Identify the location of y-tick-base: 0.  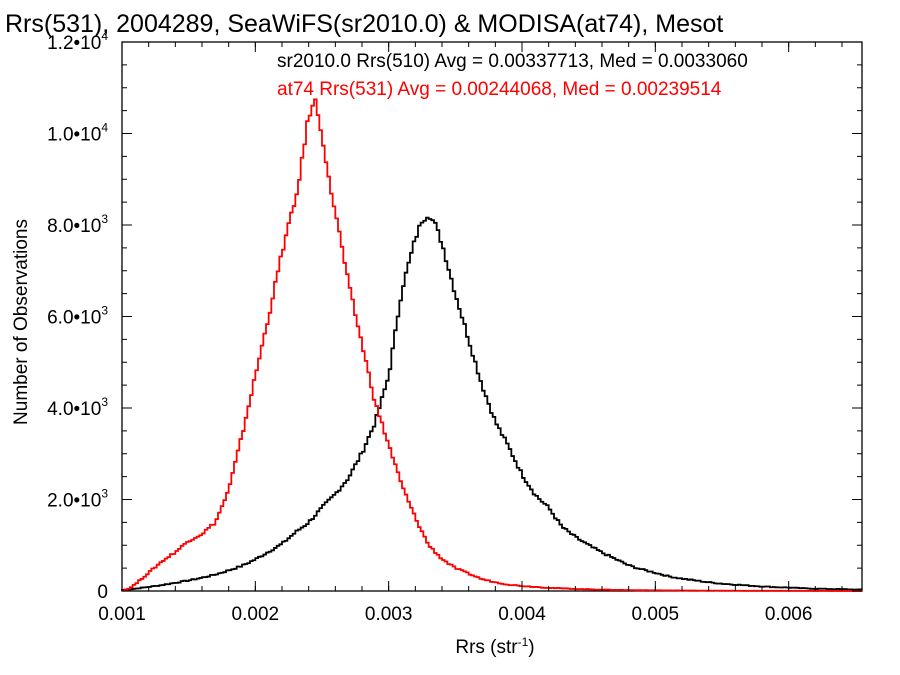
(102, 592).